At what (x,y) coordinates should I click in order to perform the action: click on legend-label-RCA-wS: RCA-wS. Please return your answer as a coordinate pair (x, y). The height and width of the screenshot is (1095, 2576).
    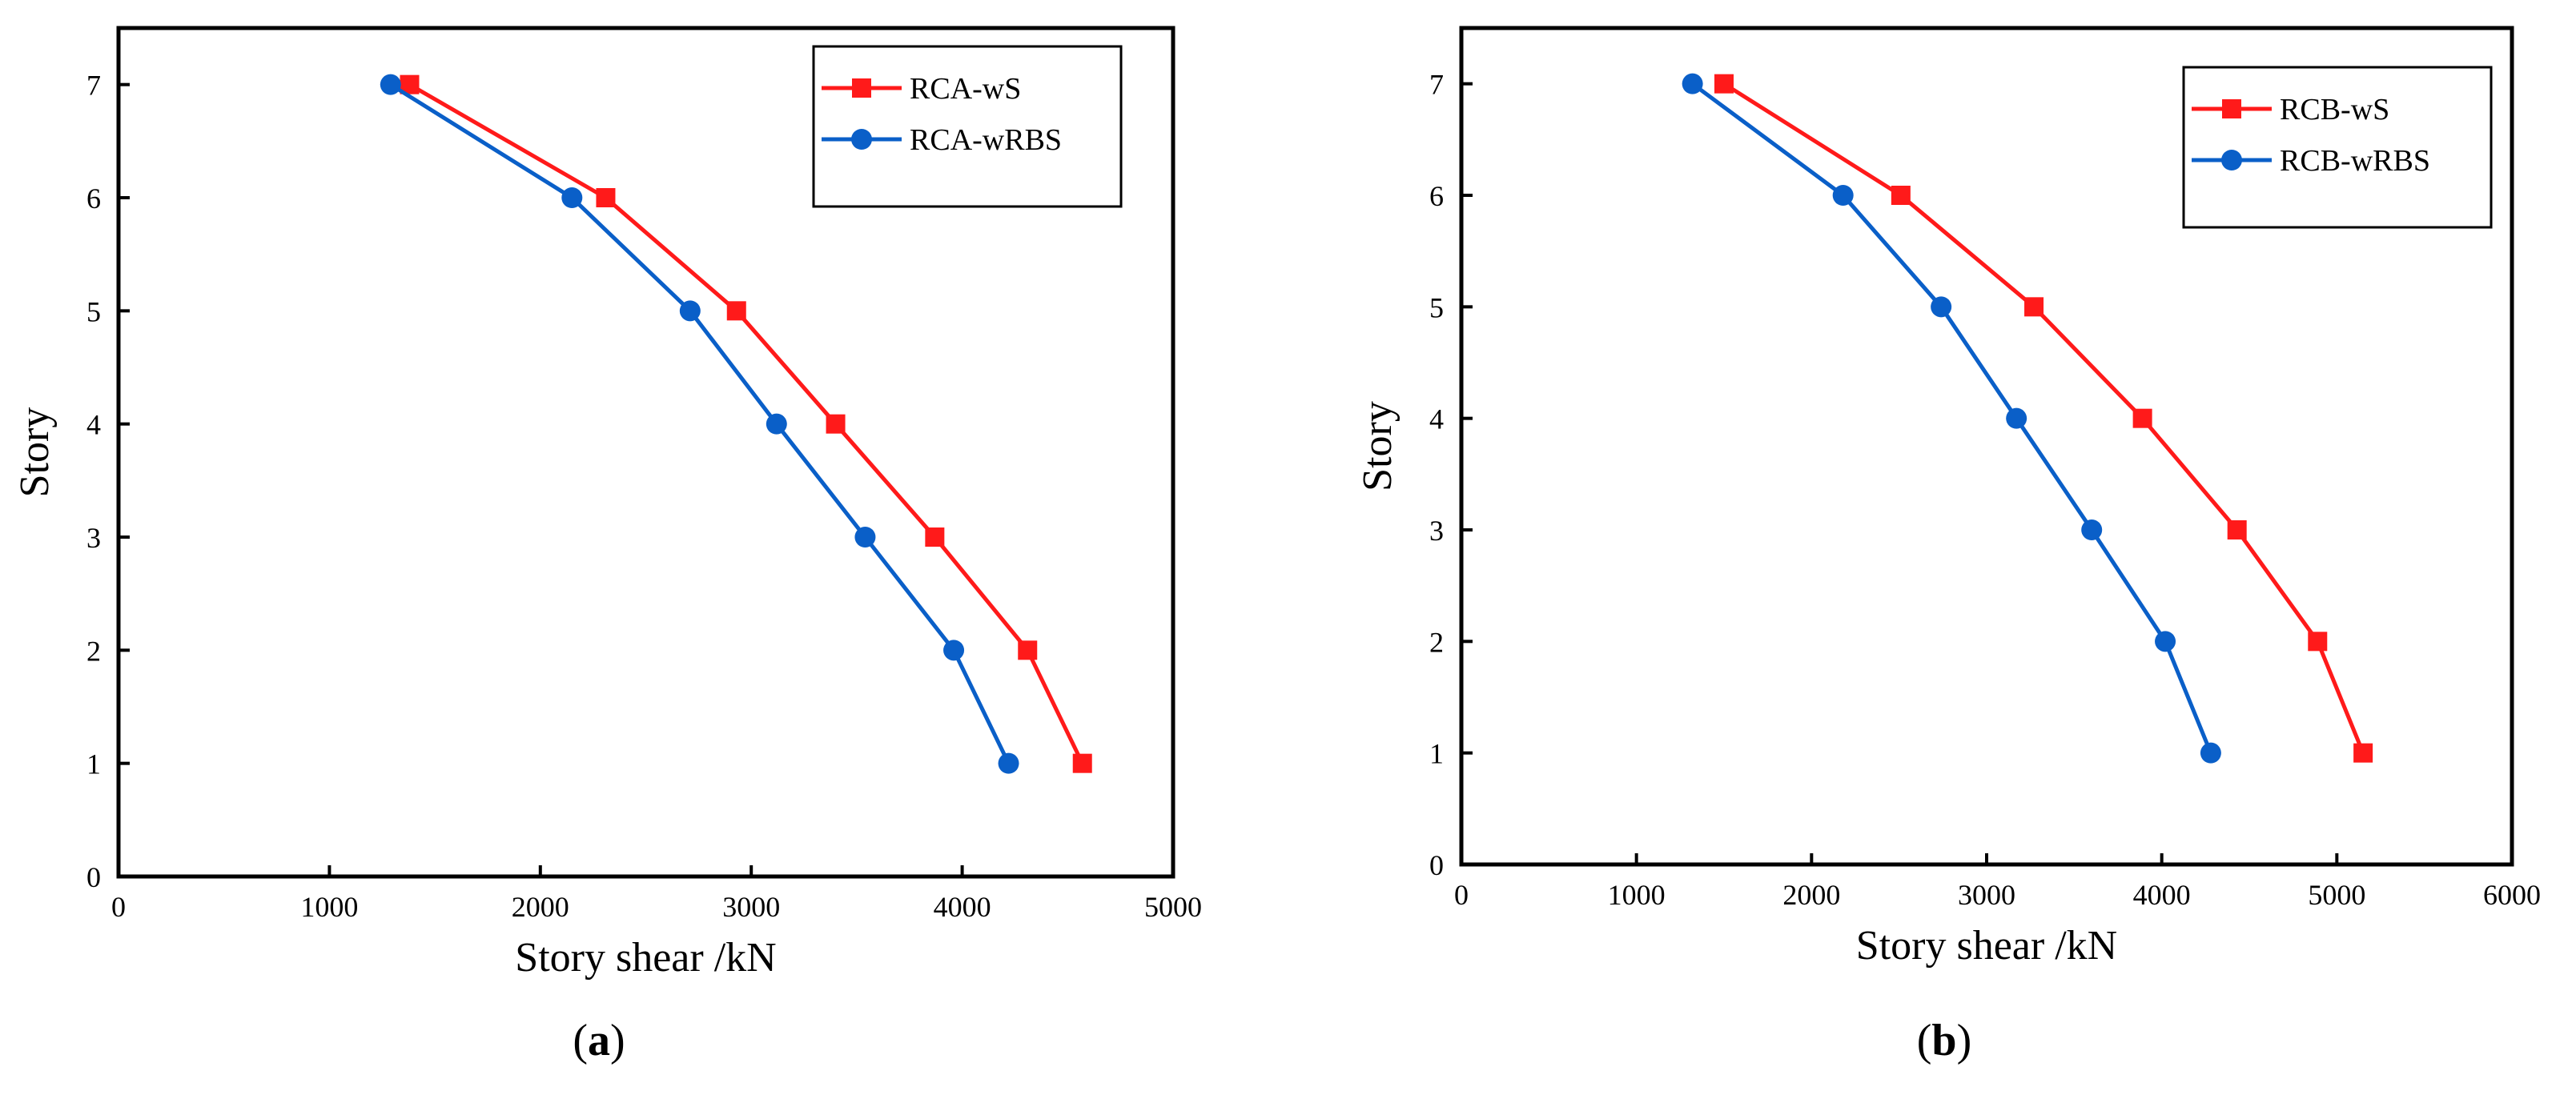
    Looking at the image, I should click on (965, 89).